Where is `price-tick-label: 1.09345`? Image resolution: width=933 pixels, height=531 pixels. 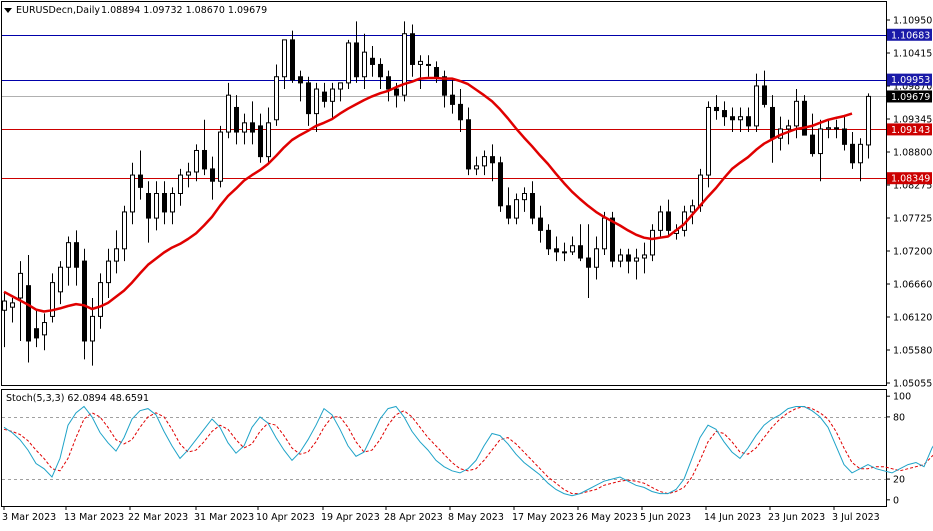
price-tick-label: 1.09345 is located at coordinates (912, 120).